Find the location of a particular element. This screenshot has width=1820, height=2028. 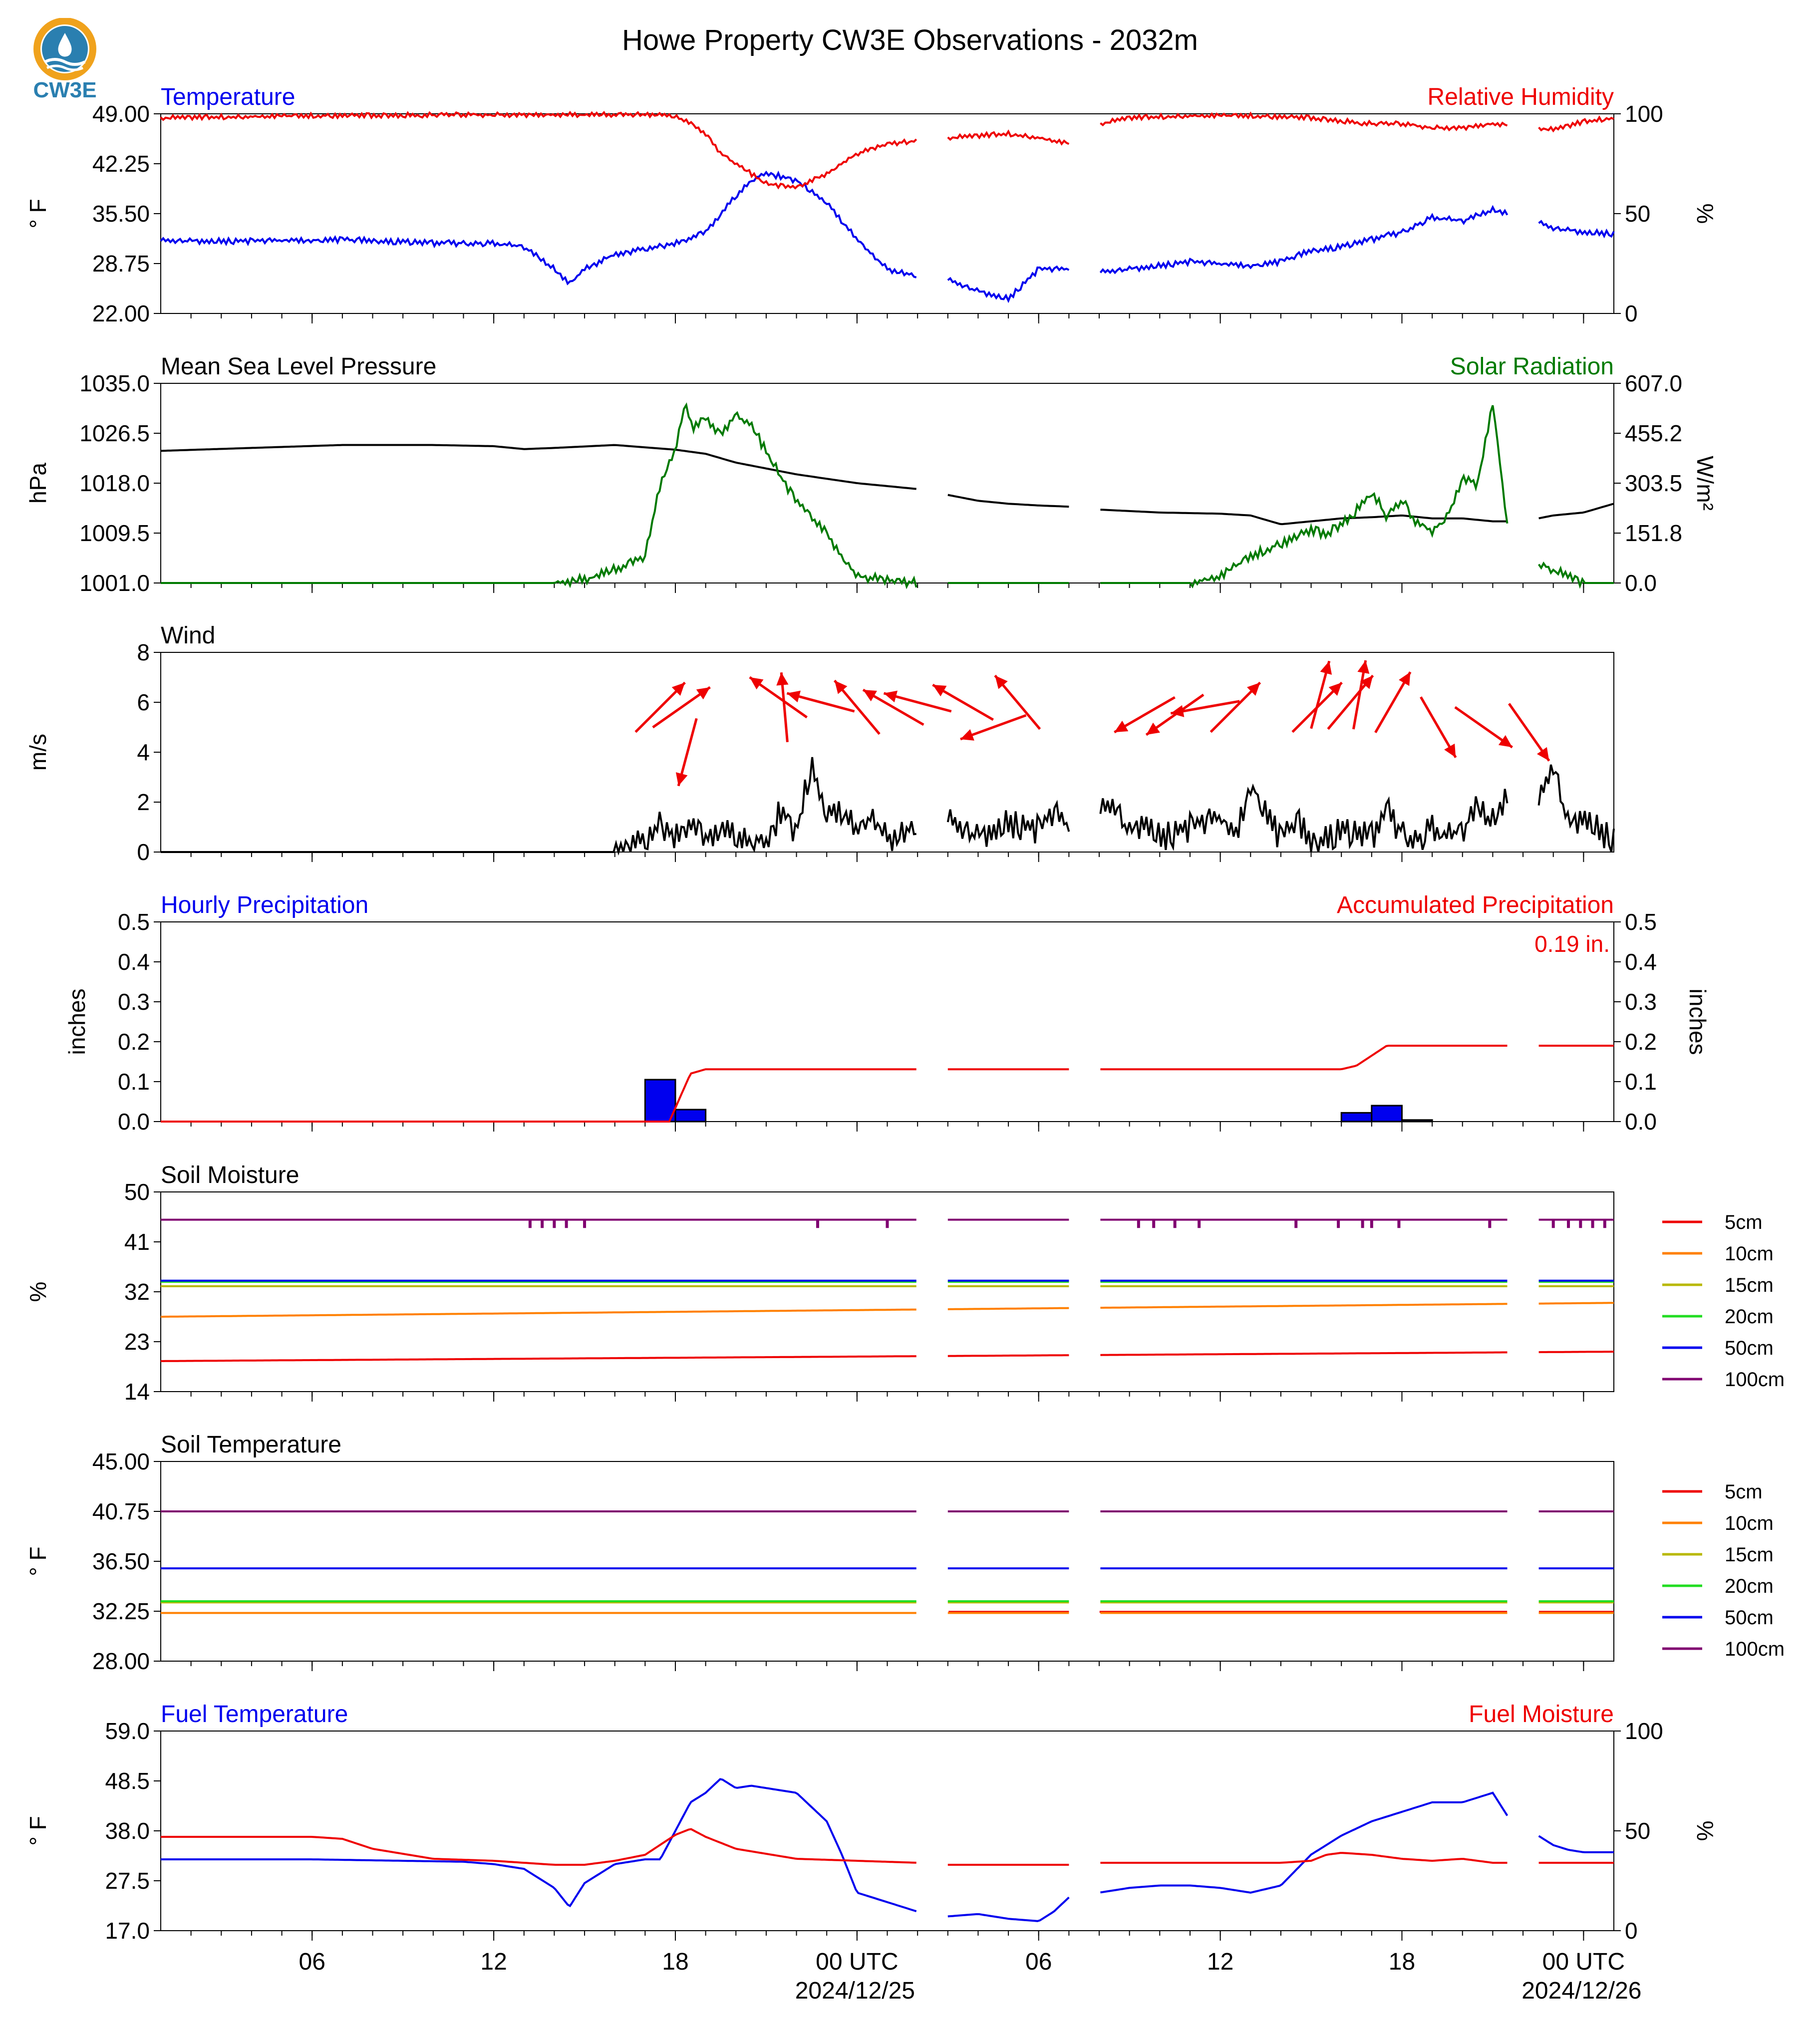

y-tick-label: 1035.0 is located at coordinates (114, 383).